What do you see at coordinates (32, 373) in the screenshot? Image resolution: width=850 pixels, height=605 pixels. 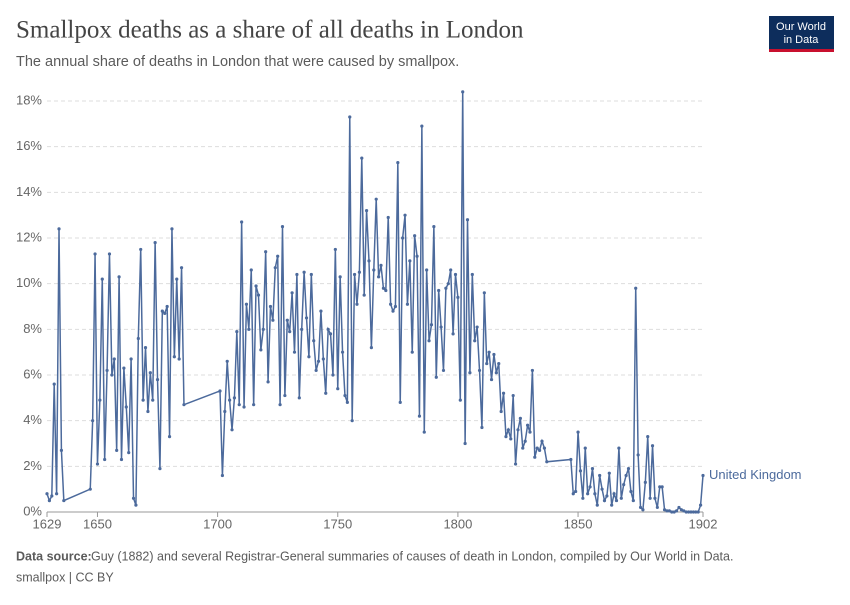 I see `y-tick-label: 6%` at bounding box center [32, 373].